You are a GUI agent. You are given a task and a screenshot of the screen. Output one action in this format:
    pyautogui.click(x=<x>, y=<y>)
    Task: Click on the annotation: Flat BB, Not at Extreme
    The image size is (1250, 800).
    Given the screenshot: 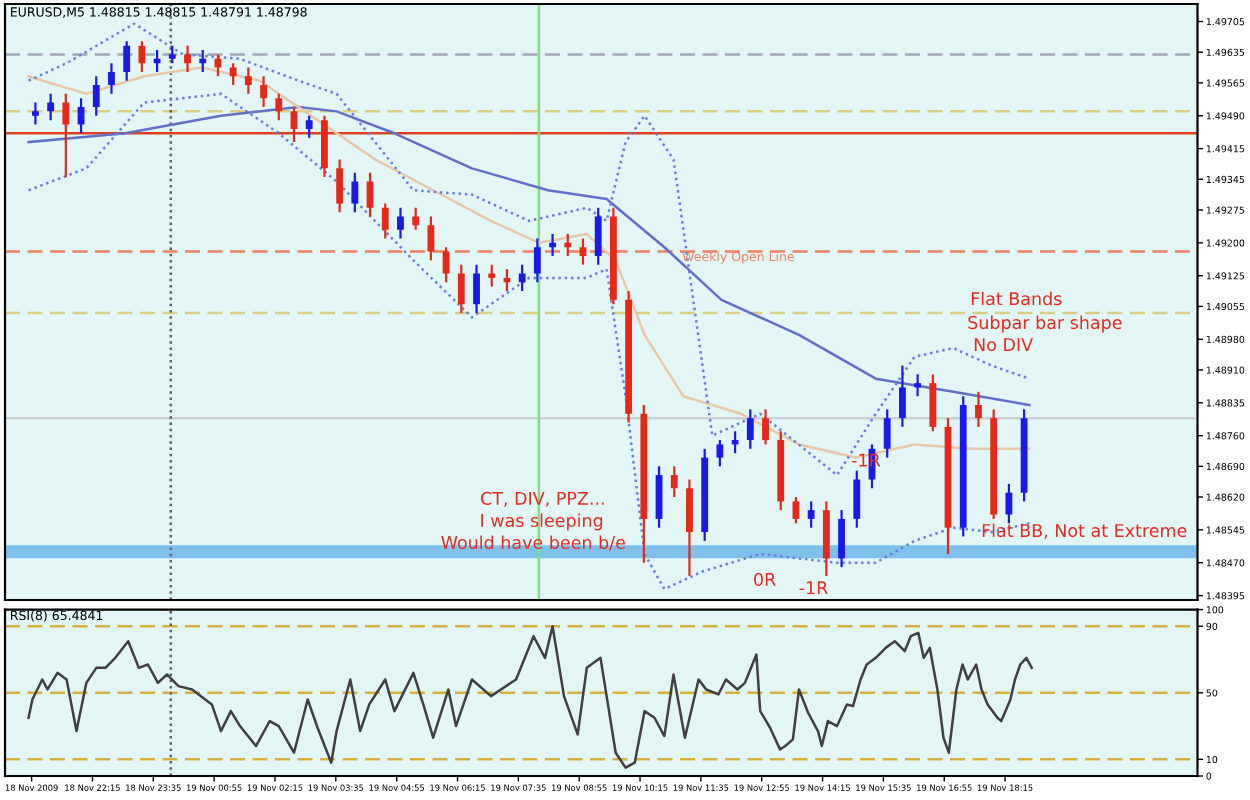 What is the action you would take?
    pyautogui.click(x=1084, y=531)
    